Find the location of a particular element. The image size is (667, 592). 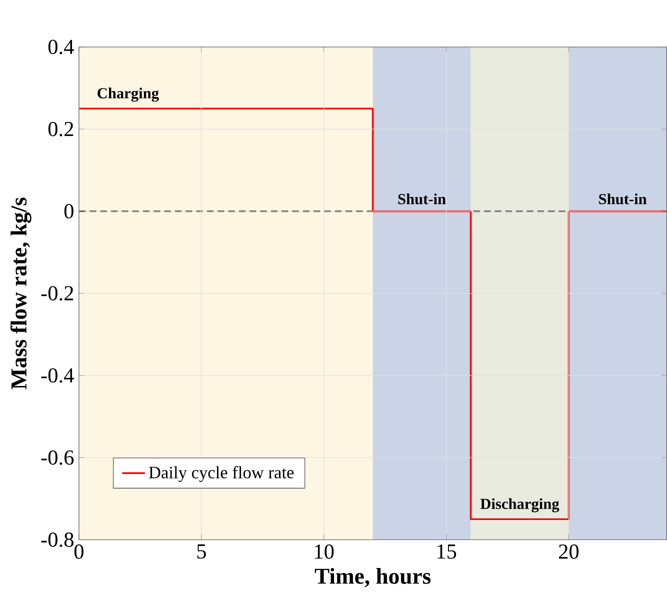

annotation: Charging is located at coordinates (128, 95).